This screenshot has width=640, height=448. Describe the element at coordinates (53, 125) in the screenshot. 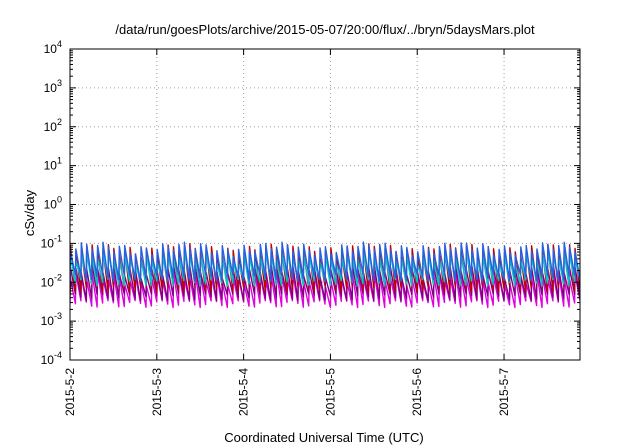

I see `y-tick-label: 10²` at that location.